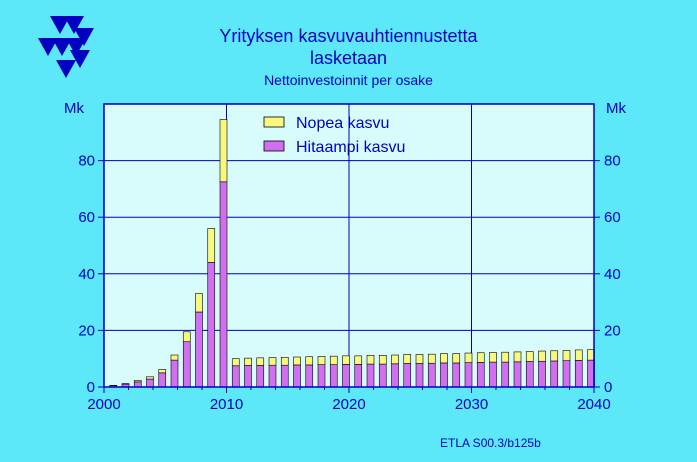  I want to click on y-tick-label-left: 60, so click(86, 217).